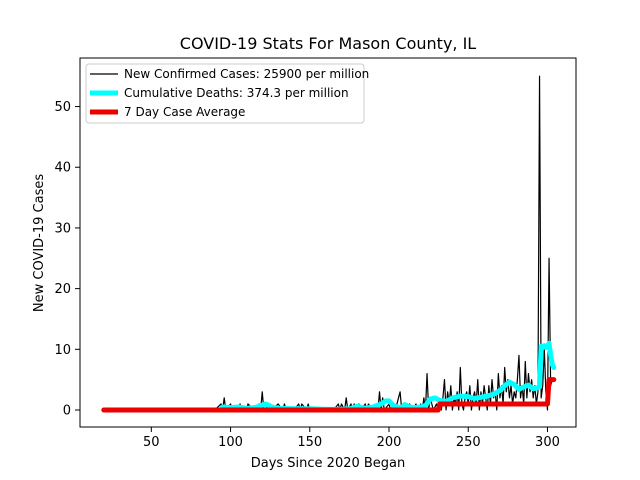 The width and height of the screenshot is (640, 480). What do you see at coordinates (230, 442) in the screenshot?
I see `x-tick-label: 100` at bounding box center [230, 442].